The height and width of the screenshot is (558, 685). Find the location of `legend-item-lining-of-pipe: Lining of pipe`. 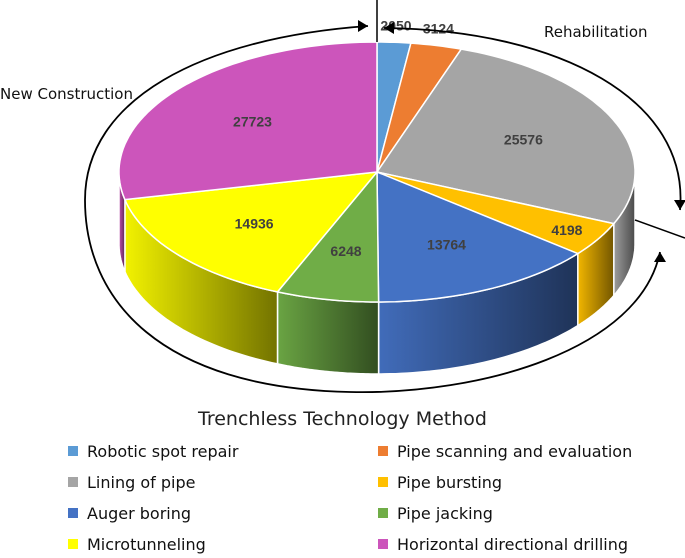

legend-item-lining-of-pipe: Lining of pipe is located at coordinates (131, 482).